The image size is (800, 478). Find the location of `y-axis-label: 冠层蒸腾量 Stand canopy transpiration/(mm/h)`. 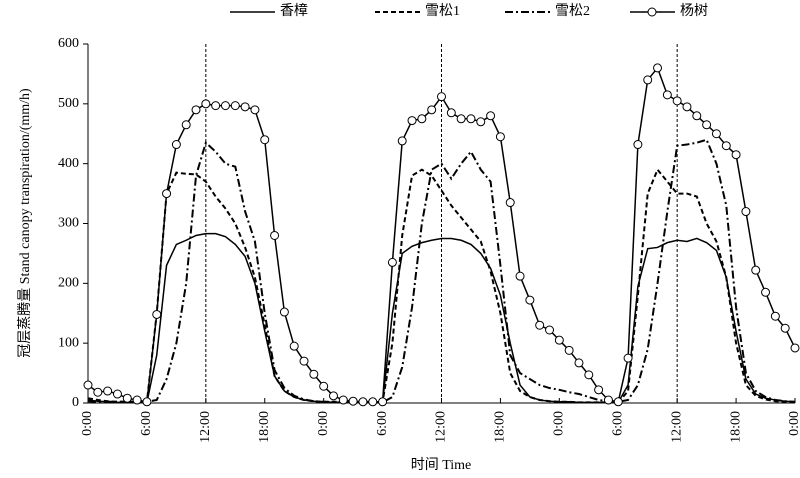

y-axis-label: 冠层蒸腾量 Stand canopy transpiration/(mm/h) is located at coordinates (24, 223).